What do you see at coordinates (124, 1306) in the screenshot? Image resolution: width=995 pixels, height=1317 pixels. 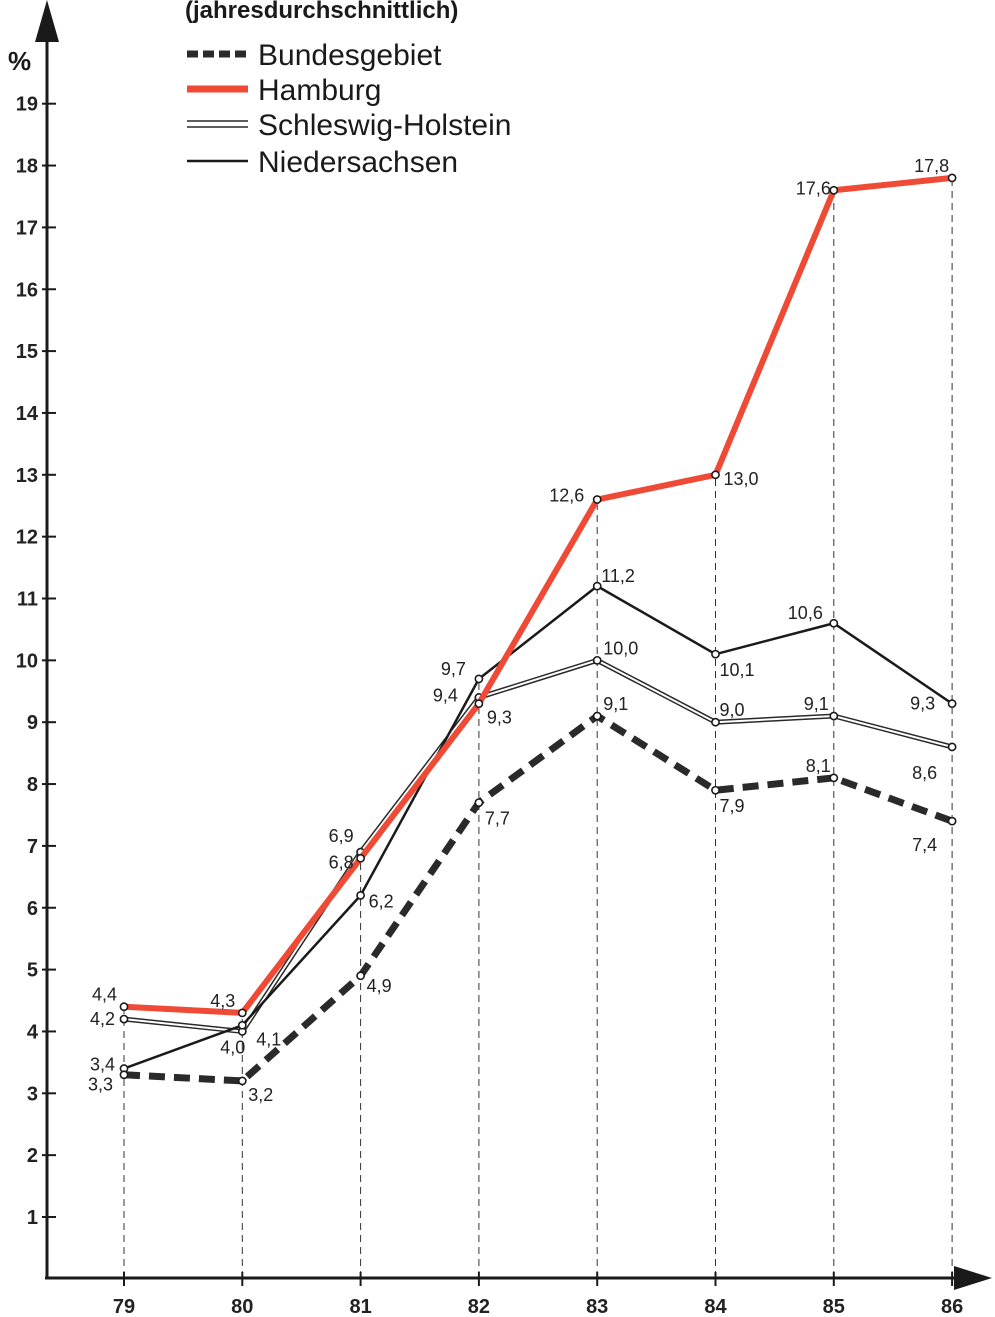 I see `x-tick-label-79: 79` at bounding box center [124, 1306].